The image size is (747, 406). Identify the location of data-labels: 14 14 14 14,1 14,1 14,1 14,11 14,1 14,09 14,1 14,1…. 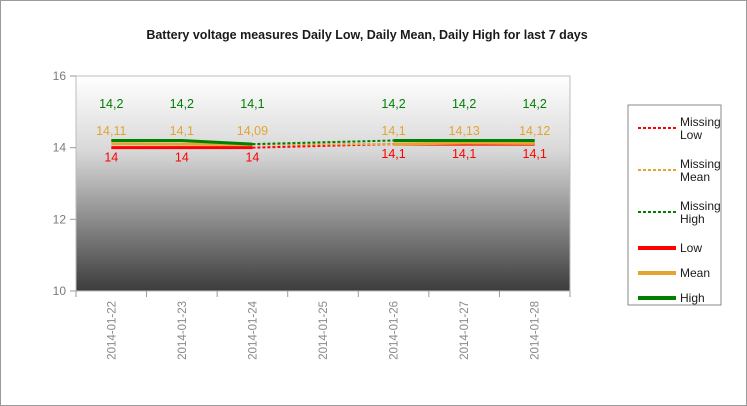
(323, 131).